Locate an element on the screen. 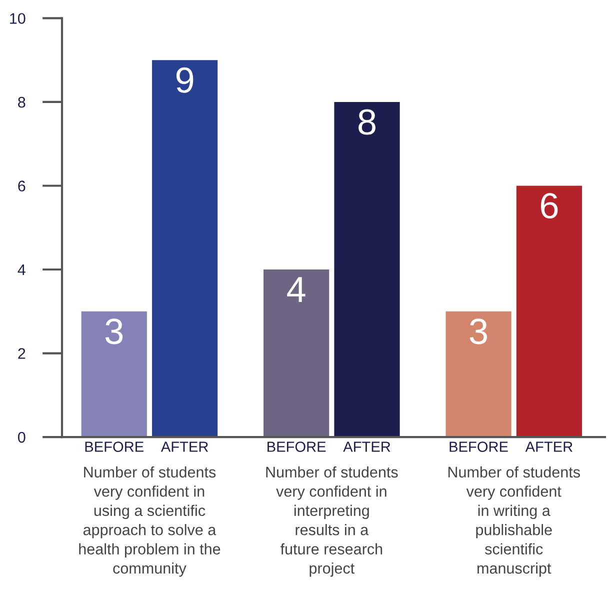 Image resolution: width=608 pixels, height=607 pixels. y-tick-label: 8 is located at coordinates (22, 102).